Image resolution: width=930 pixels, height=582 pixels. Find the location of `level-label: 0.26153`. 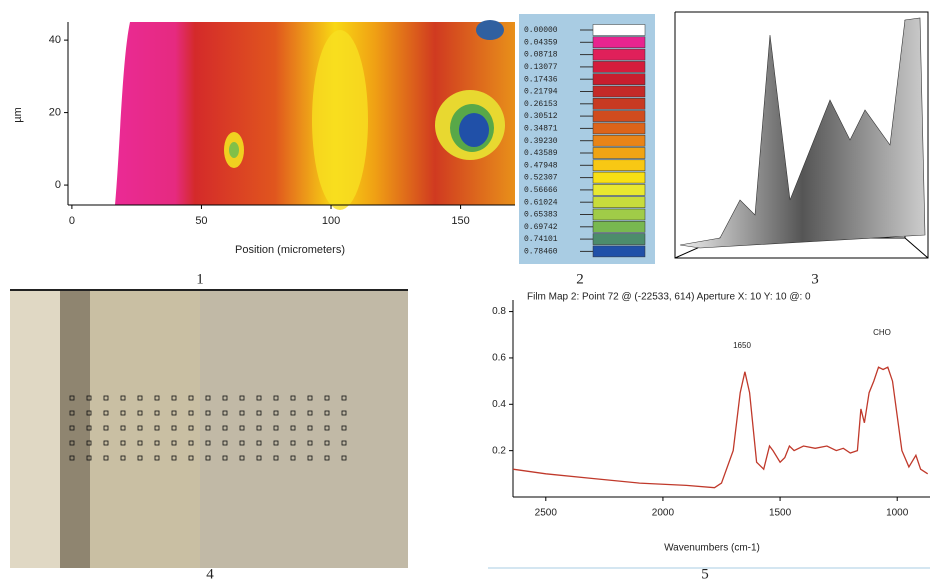

level-label: 0.26153 is located at coordinates (541, 104).